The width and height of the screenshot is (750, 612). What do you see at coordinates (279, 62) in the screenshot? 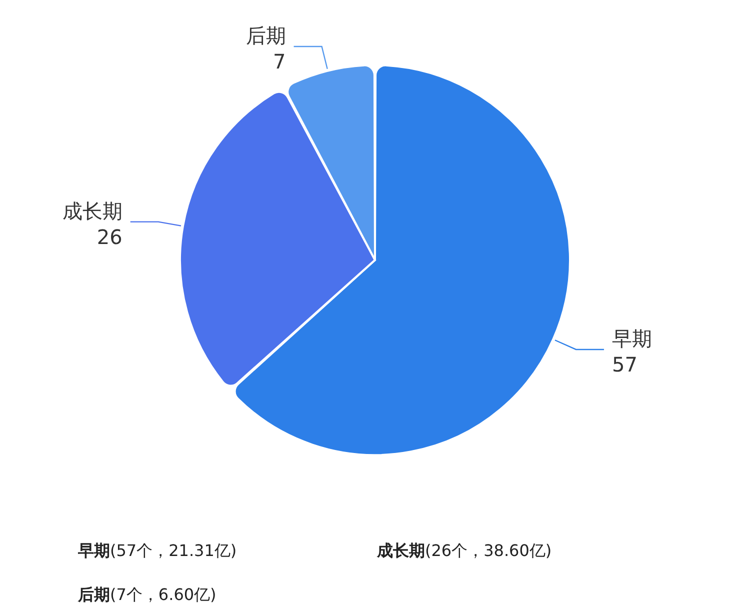
I see `data-label: 7` at bounding box center [279, 62].